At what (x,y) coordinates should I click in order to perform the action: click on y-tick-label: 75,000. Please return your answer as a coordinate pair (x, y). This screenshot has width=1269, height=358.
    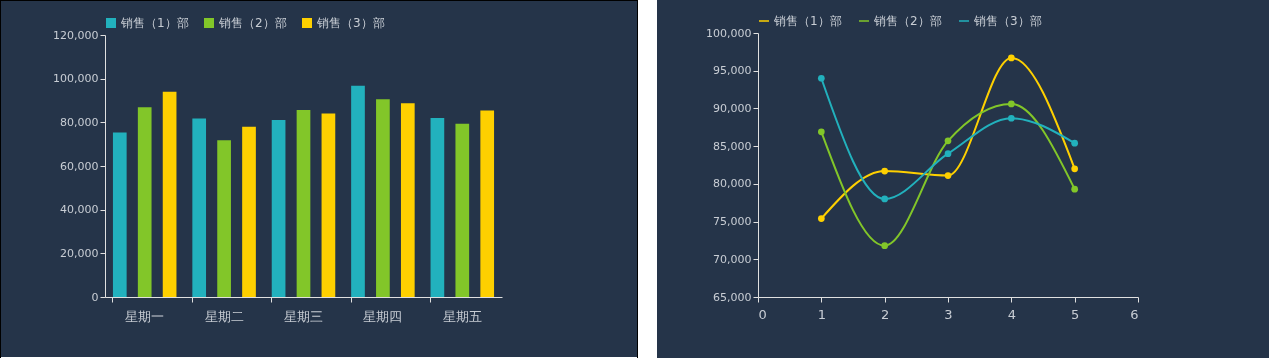
    Looking at the image, I should click on (732, 222).